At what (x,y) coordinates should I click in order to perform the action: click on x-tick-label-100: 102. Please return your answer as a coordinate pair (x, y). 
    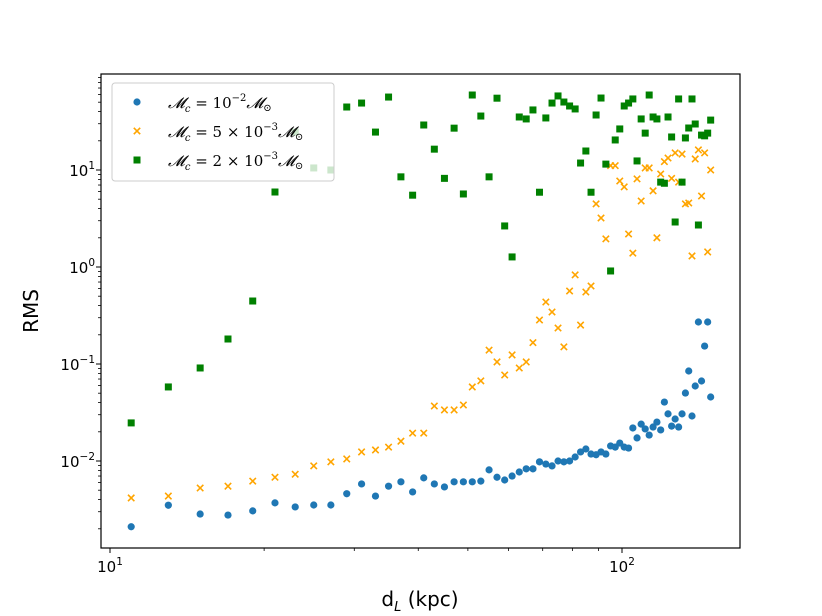
    Looking at the image, I should click on (622, 566).